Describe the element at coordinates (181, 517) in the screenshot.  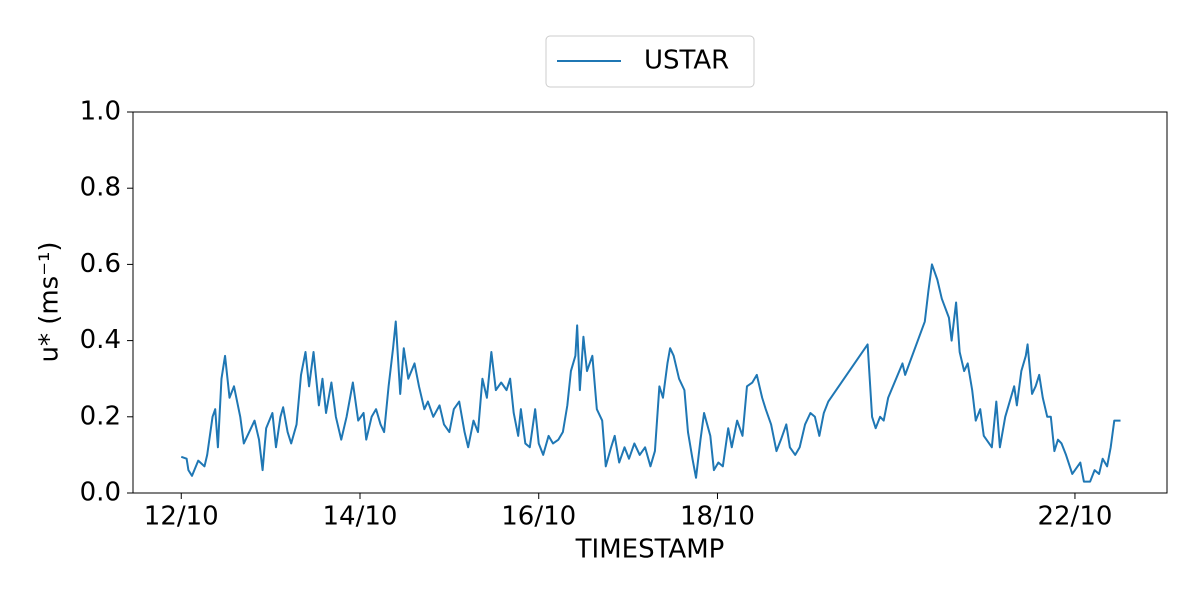
I see `x-tick-label: 12/10` at that location.